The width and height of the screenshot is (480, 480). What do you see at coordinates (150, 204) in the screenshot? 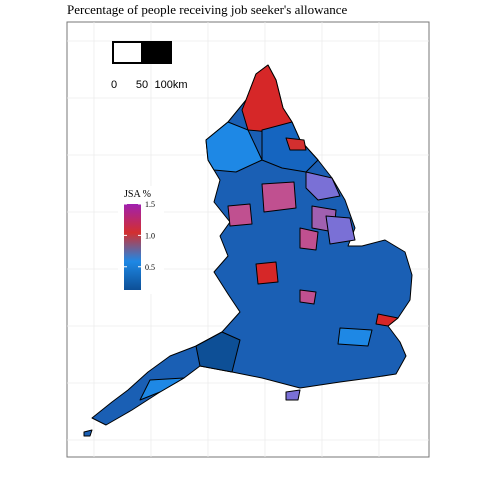
I see `colorbar-label: 1.5` at bounding box center [150, 204].